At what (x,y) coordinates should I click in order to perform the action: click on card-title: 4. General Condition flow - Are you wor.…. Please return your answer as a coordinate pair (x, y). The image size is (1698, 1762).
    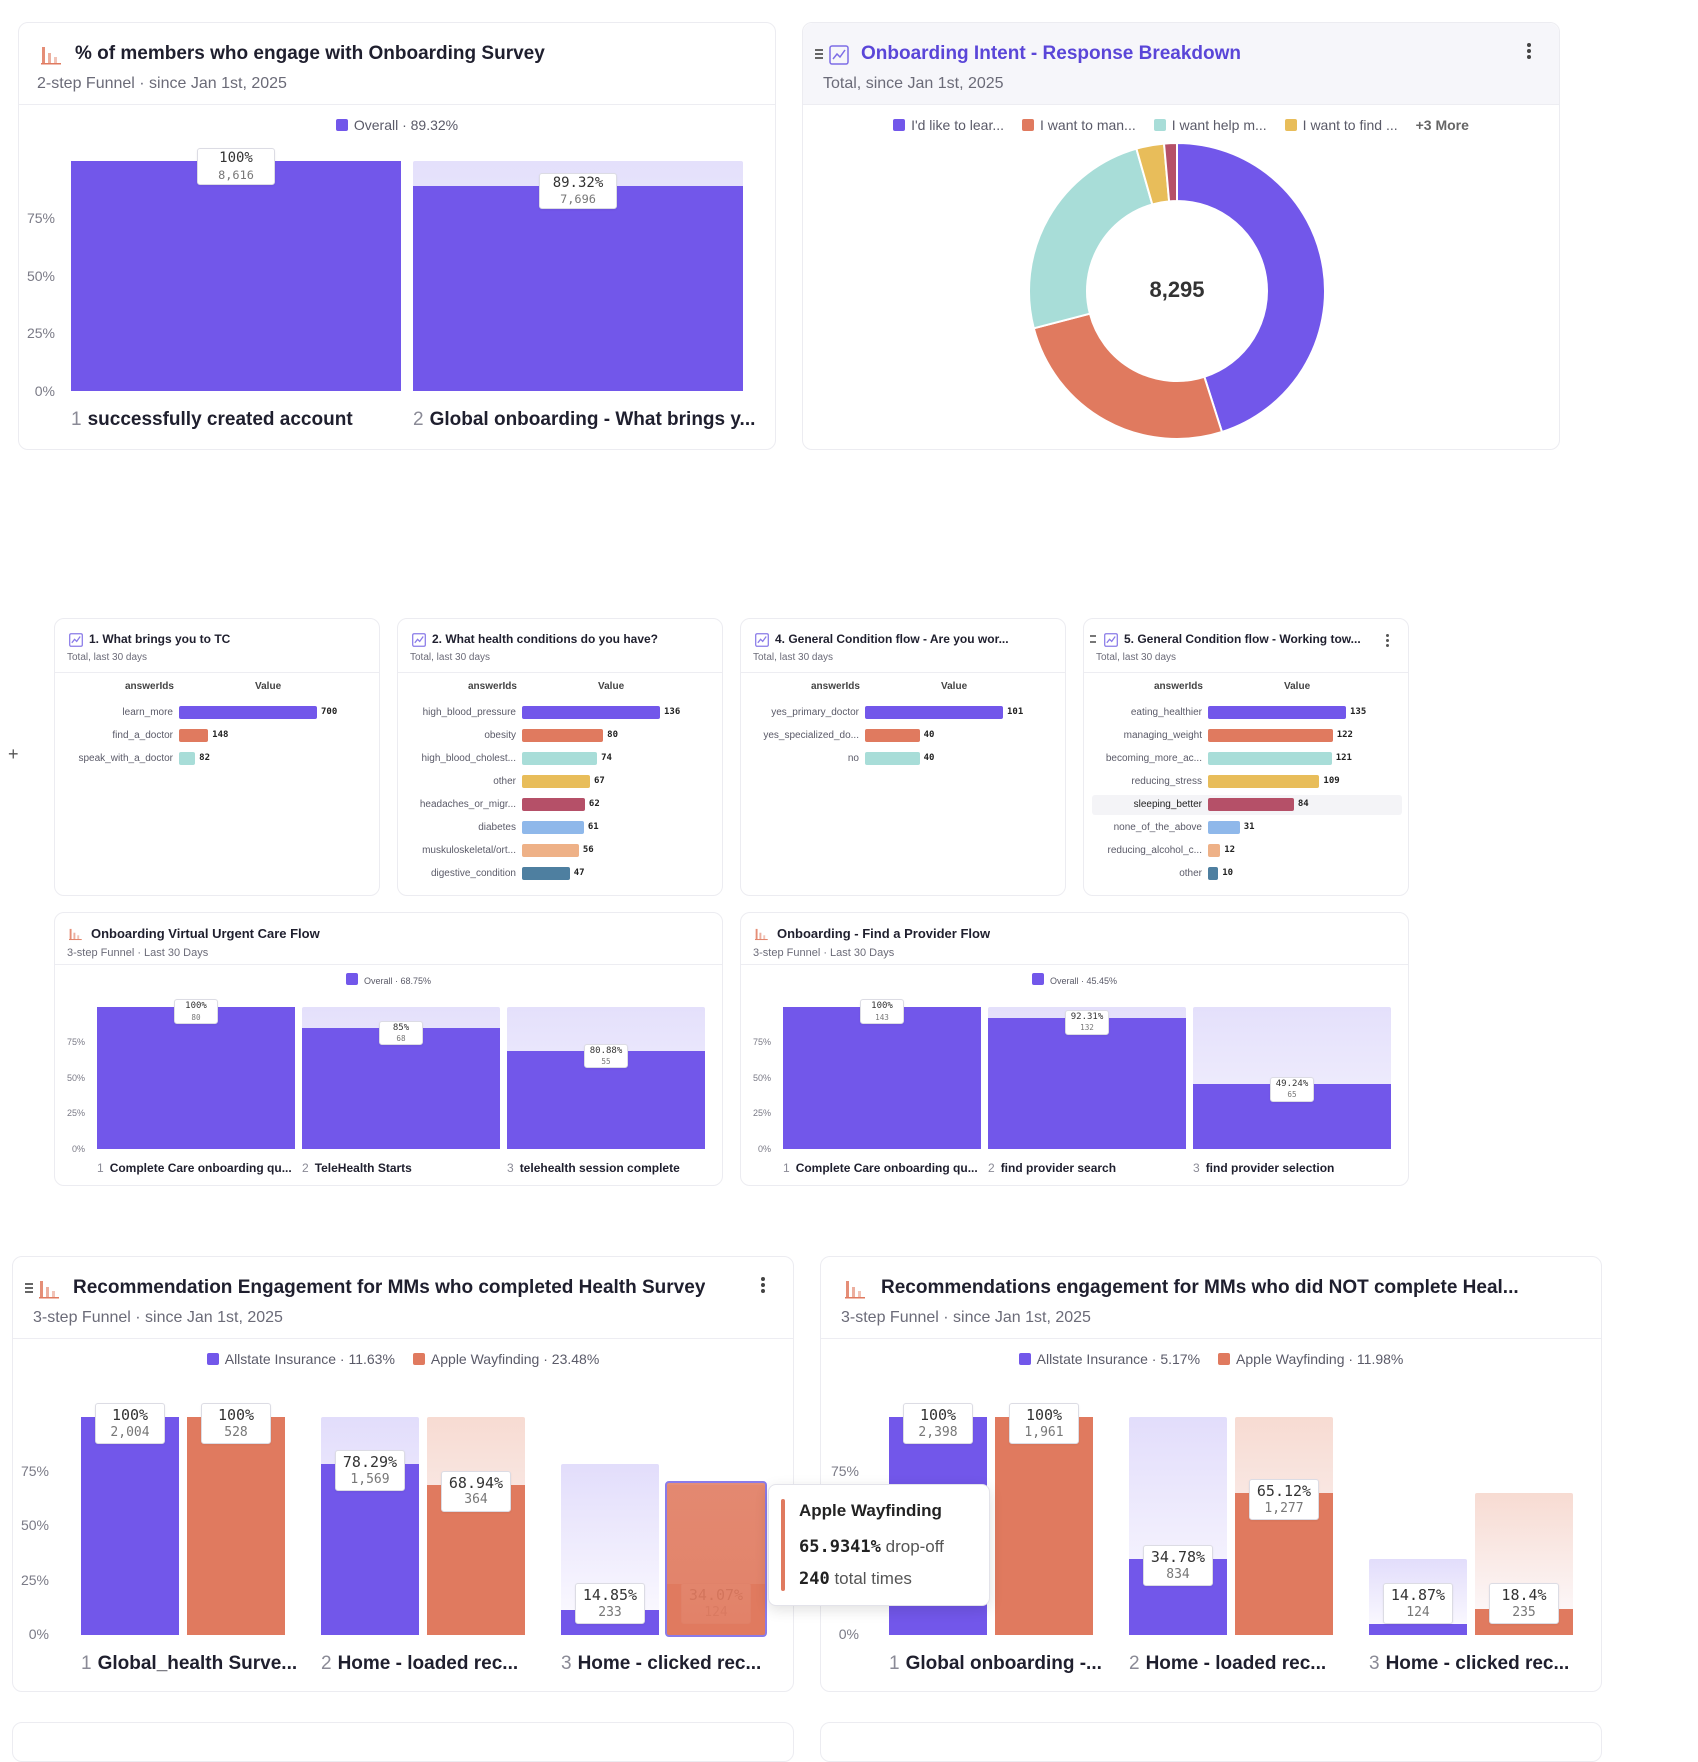
    Looking at the image, I should click on (892, 639).